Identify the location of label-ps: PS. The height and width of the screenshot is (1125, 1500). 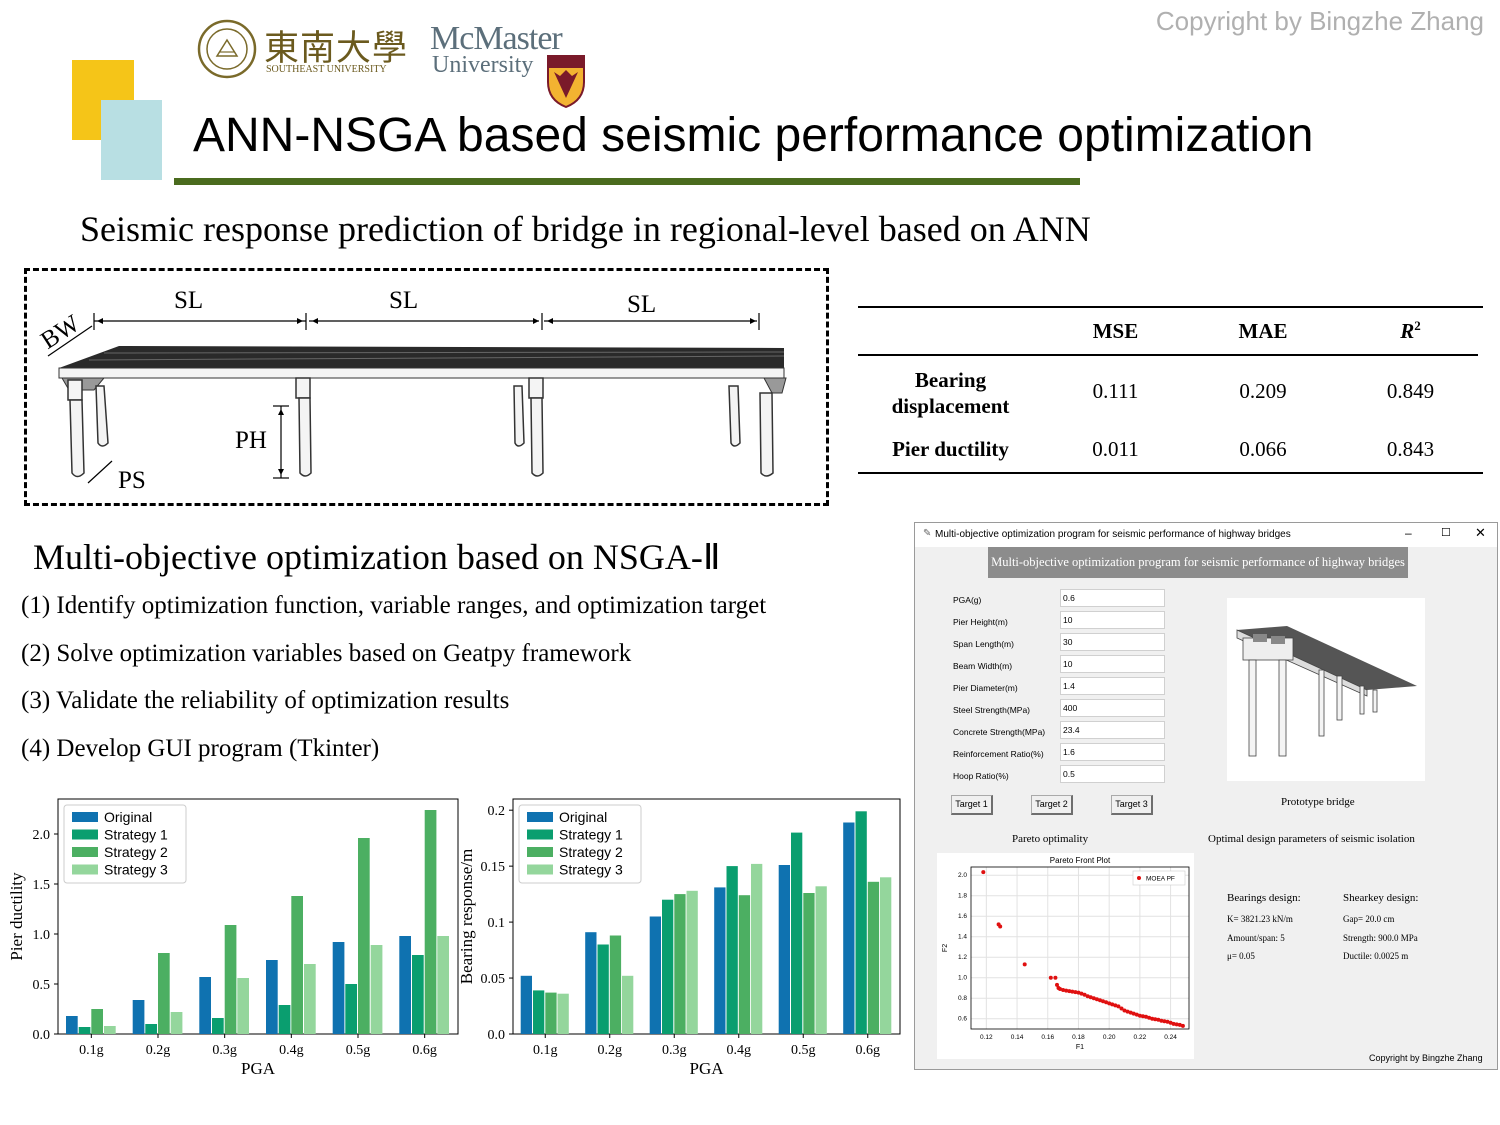
(132, 480).